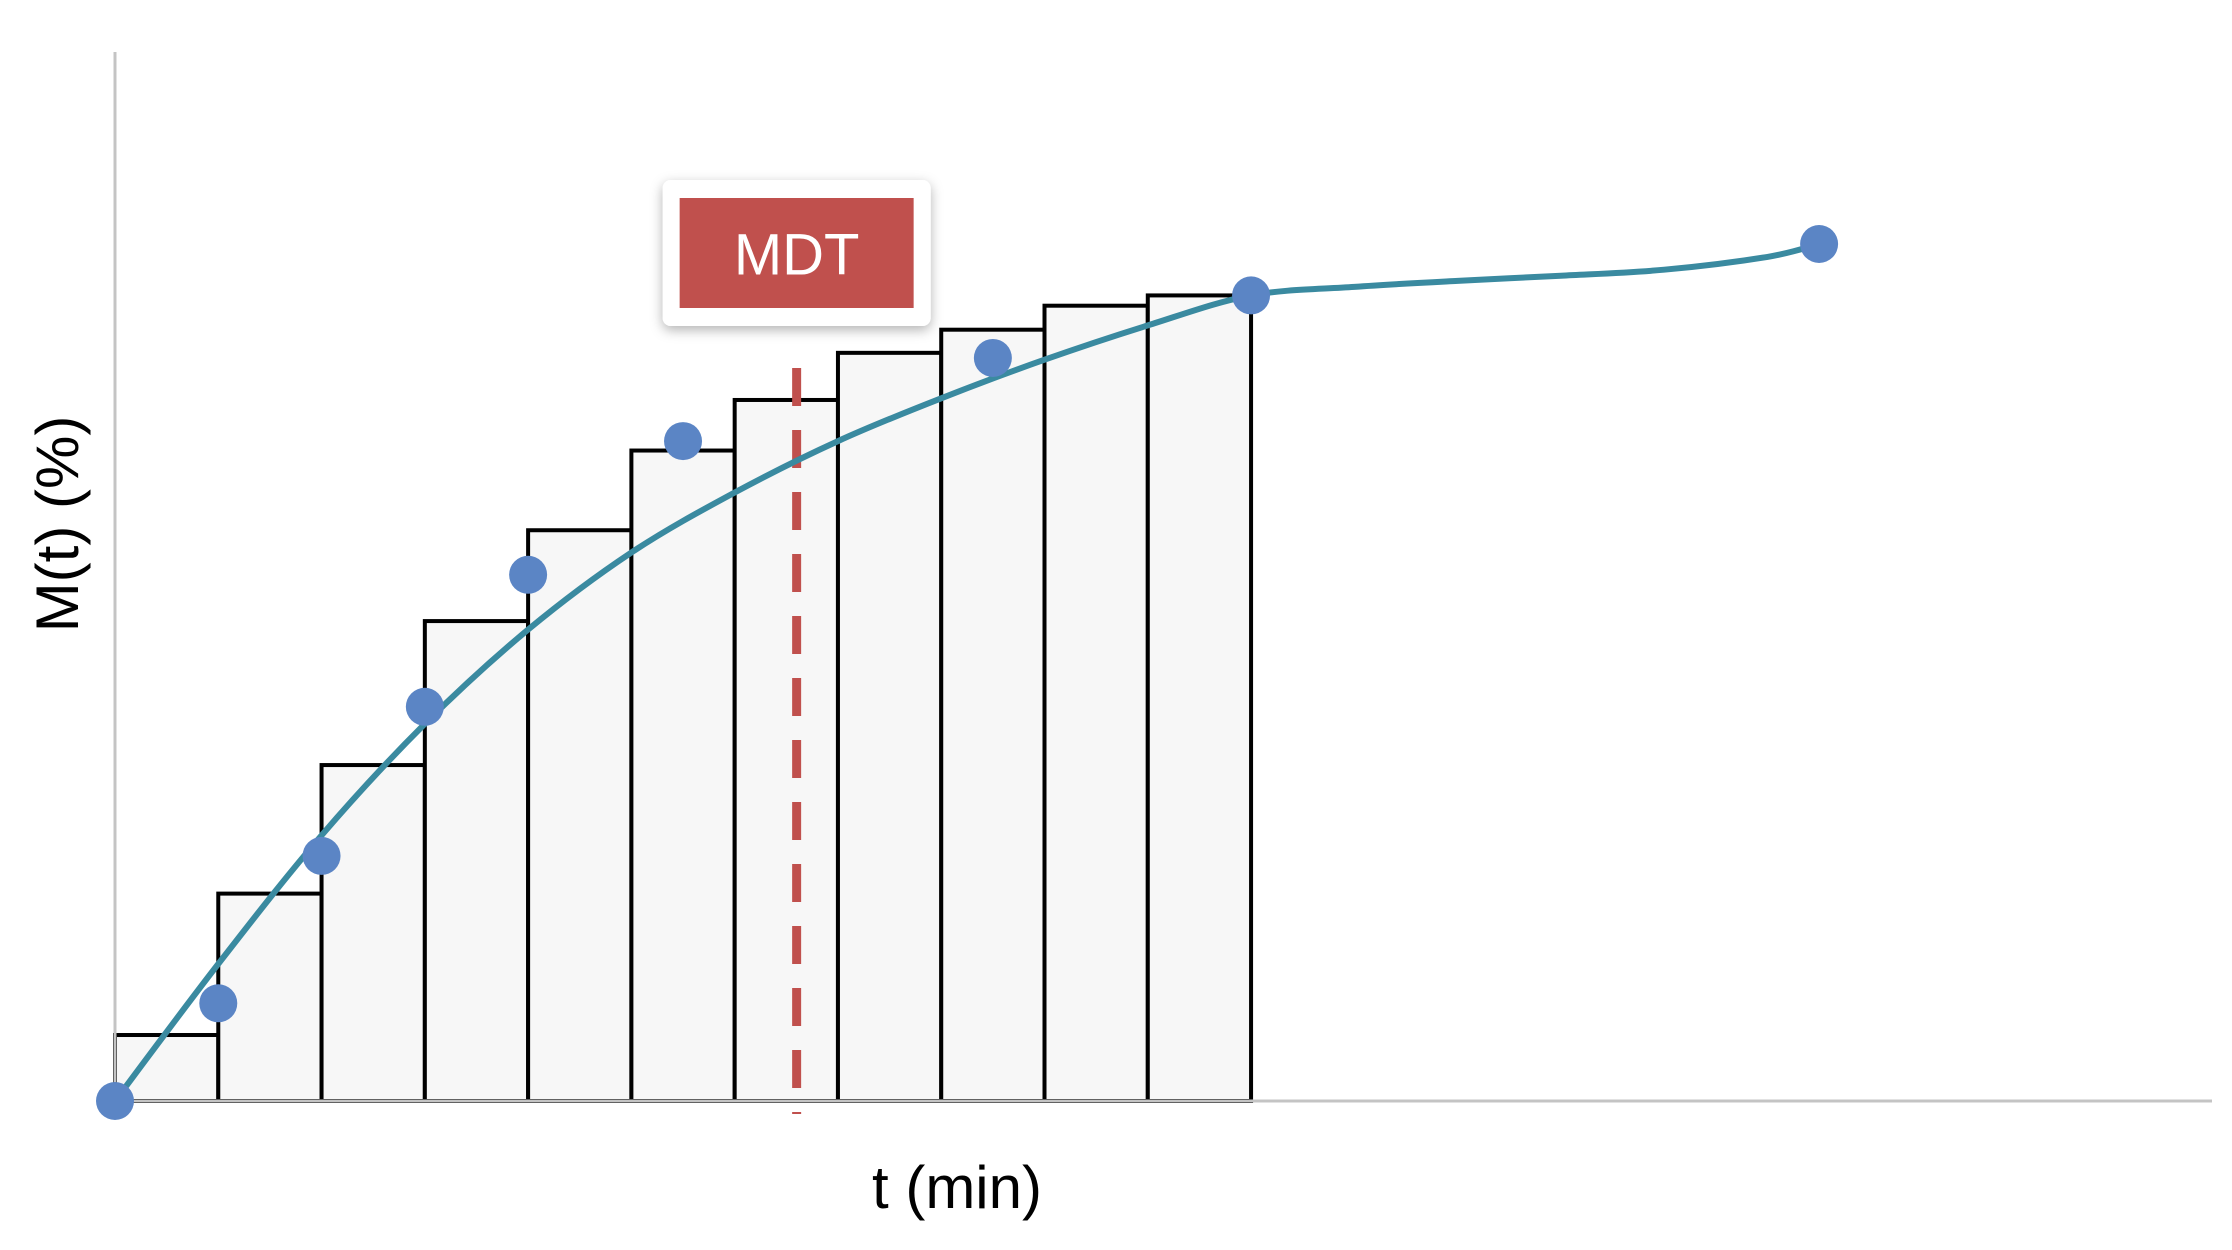 The height and width of the screenshot is (1250, 2232). Describe the element at coordinates (57, 524) in the screenshot. I see `y-axis-title: M(t) (%)` at that location.